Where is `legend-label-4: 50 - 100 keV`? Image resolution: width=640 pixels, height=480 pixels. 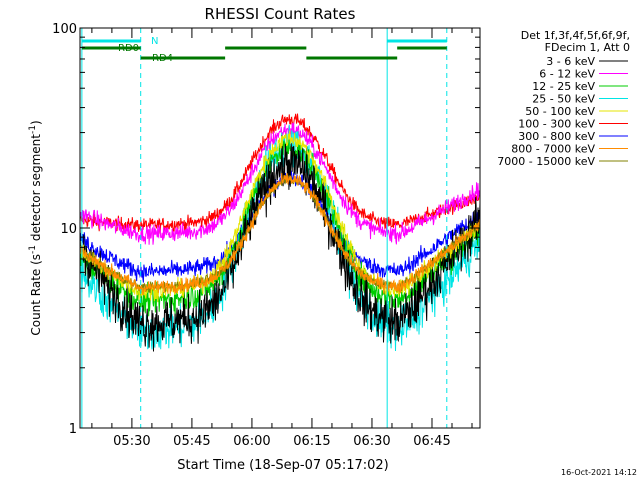
legend-label-4: 50 - 100 keV is located at coordinates (560, 111).